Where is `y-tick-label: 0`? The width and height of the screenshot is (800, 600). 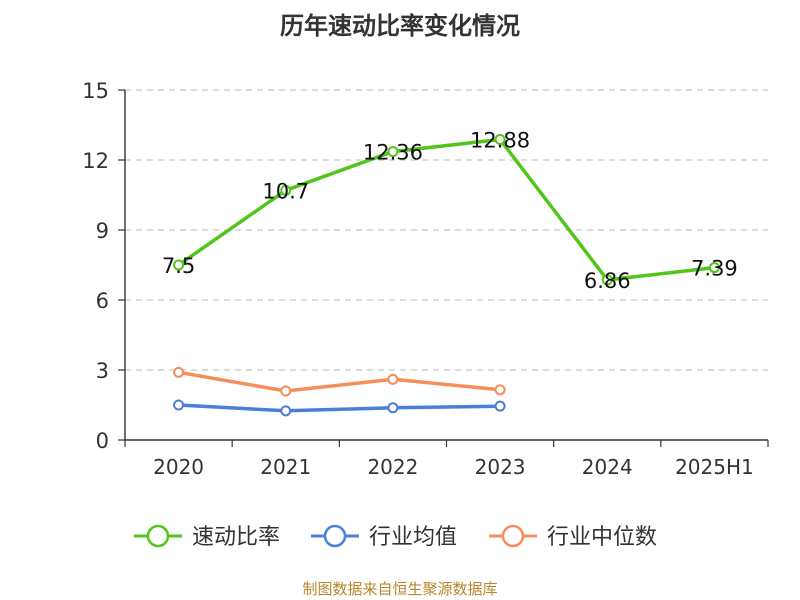
y-tick-label: 0 is located at coordinates (102, 441).